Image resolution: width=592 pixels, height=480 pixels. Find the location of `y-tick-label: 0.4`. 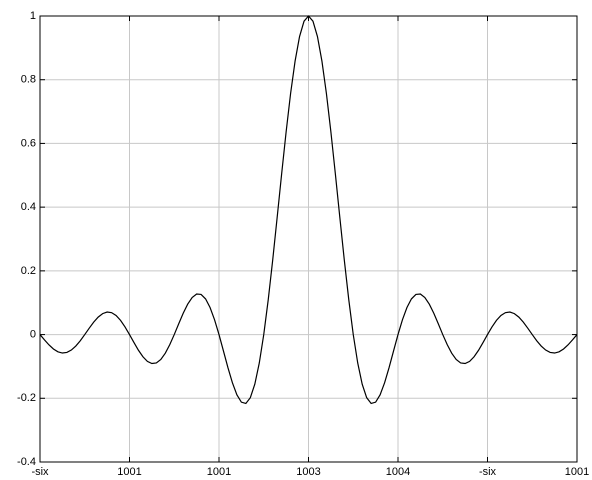

y-tick-label: 0.4 is located at coordinates (28, 207).